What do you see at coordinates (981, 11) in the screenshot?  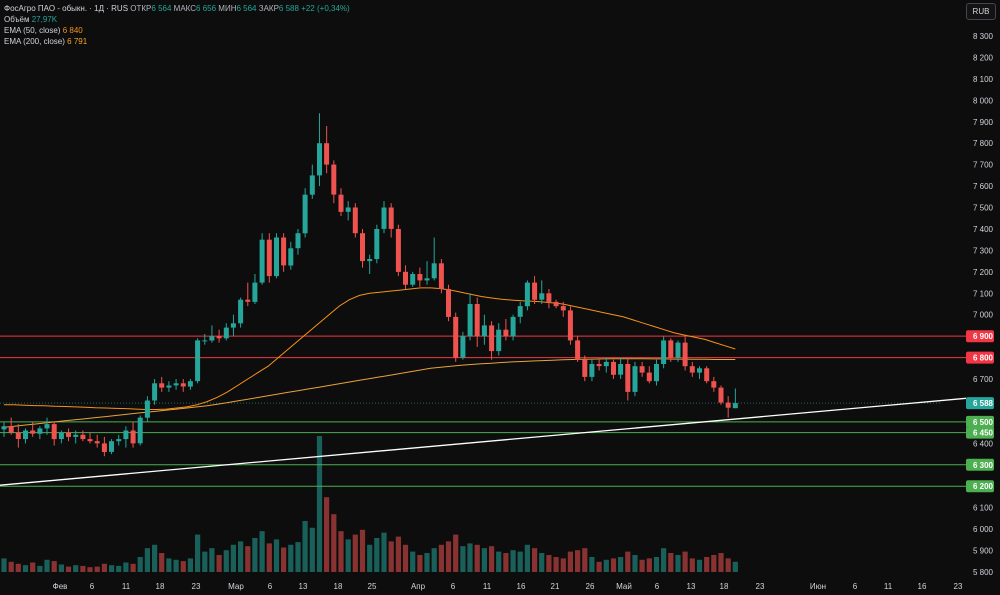 I see `currency-button: RUB` at bounding box center [981, 11].